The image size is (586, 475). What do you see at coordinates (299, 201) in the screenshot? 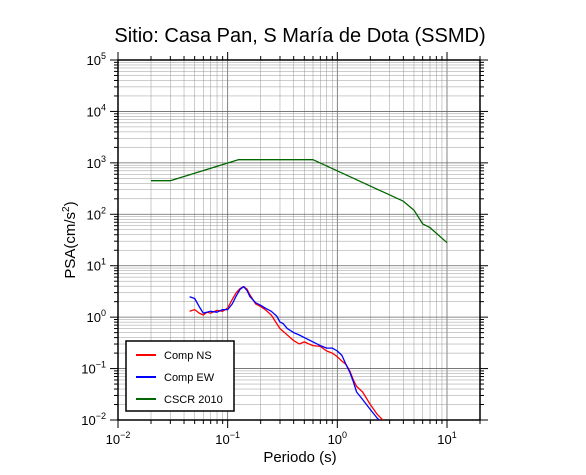
I see `series-line-cscr-2010` at bounding box center [299, 201].